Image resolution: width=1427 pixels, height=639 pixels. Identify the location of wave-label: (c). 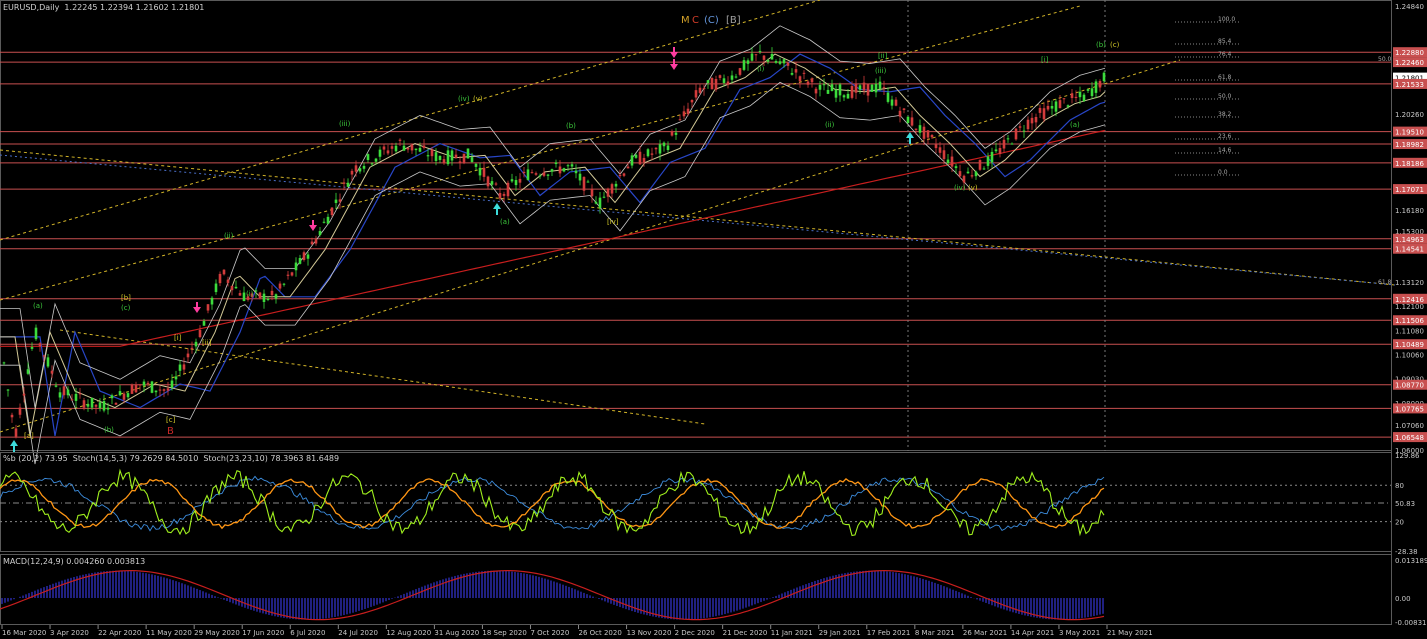
(126, 308).